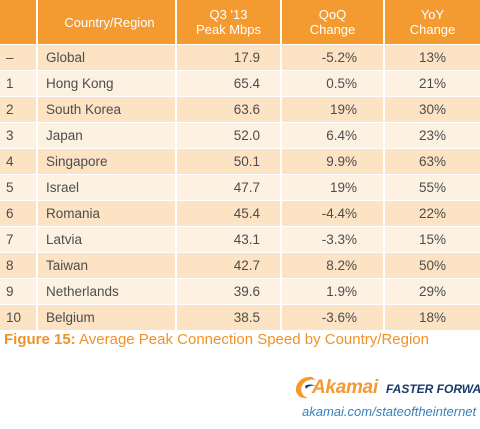  I want to click on cell-rank: 2, so click(18, 109).